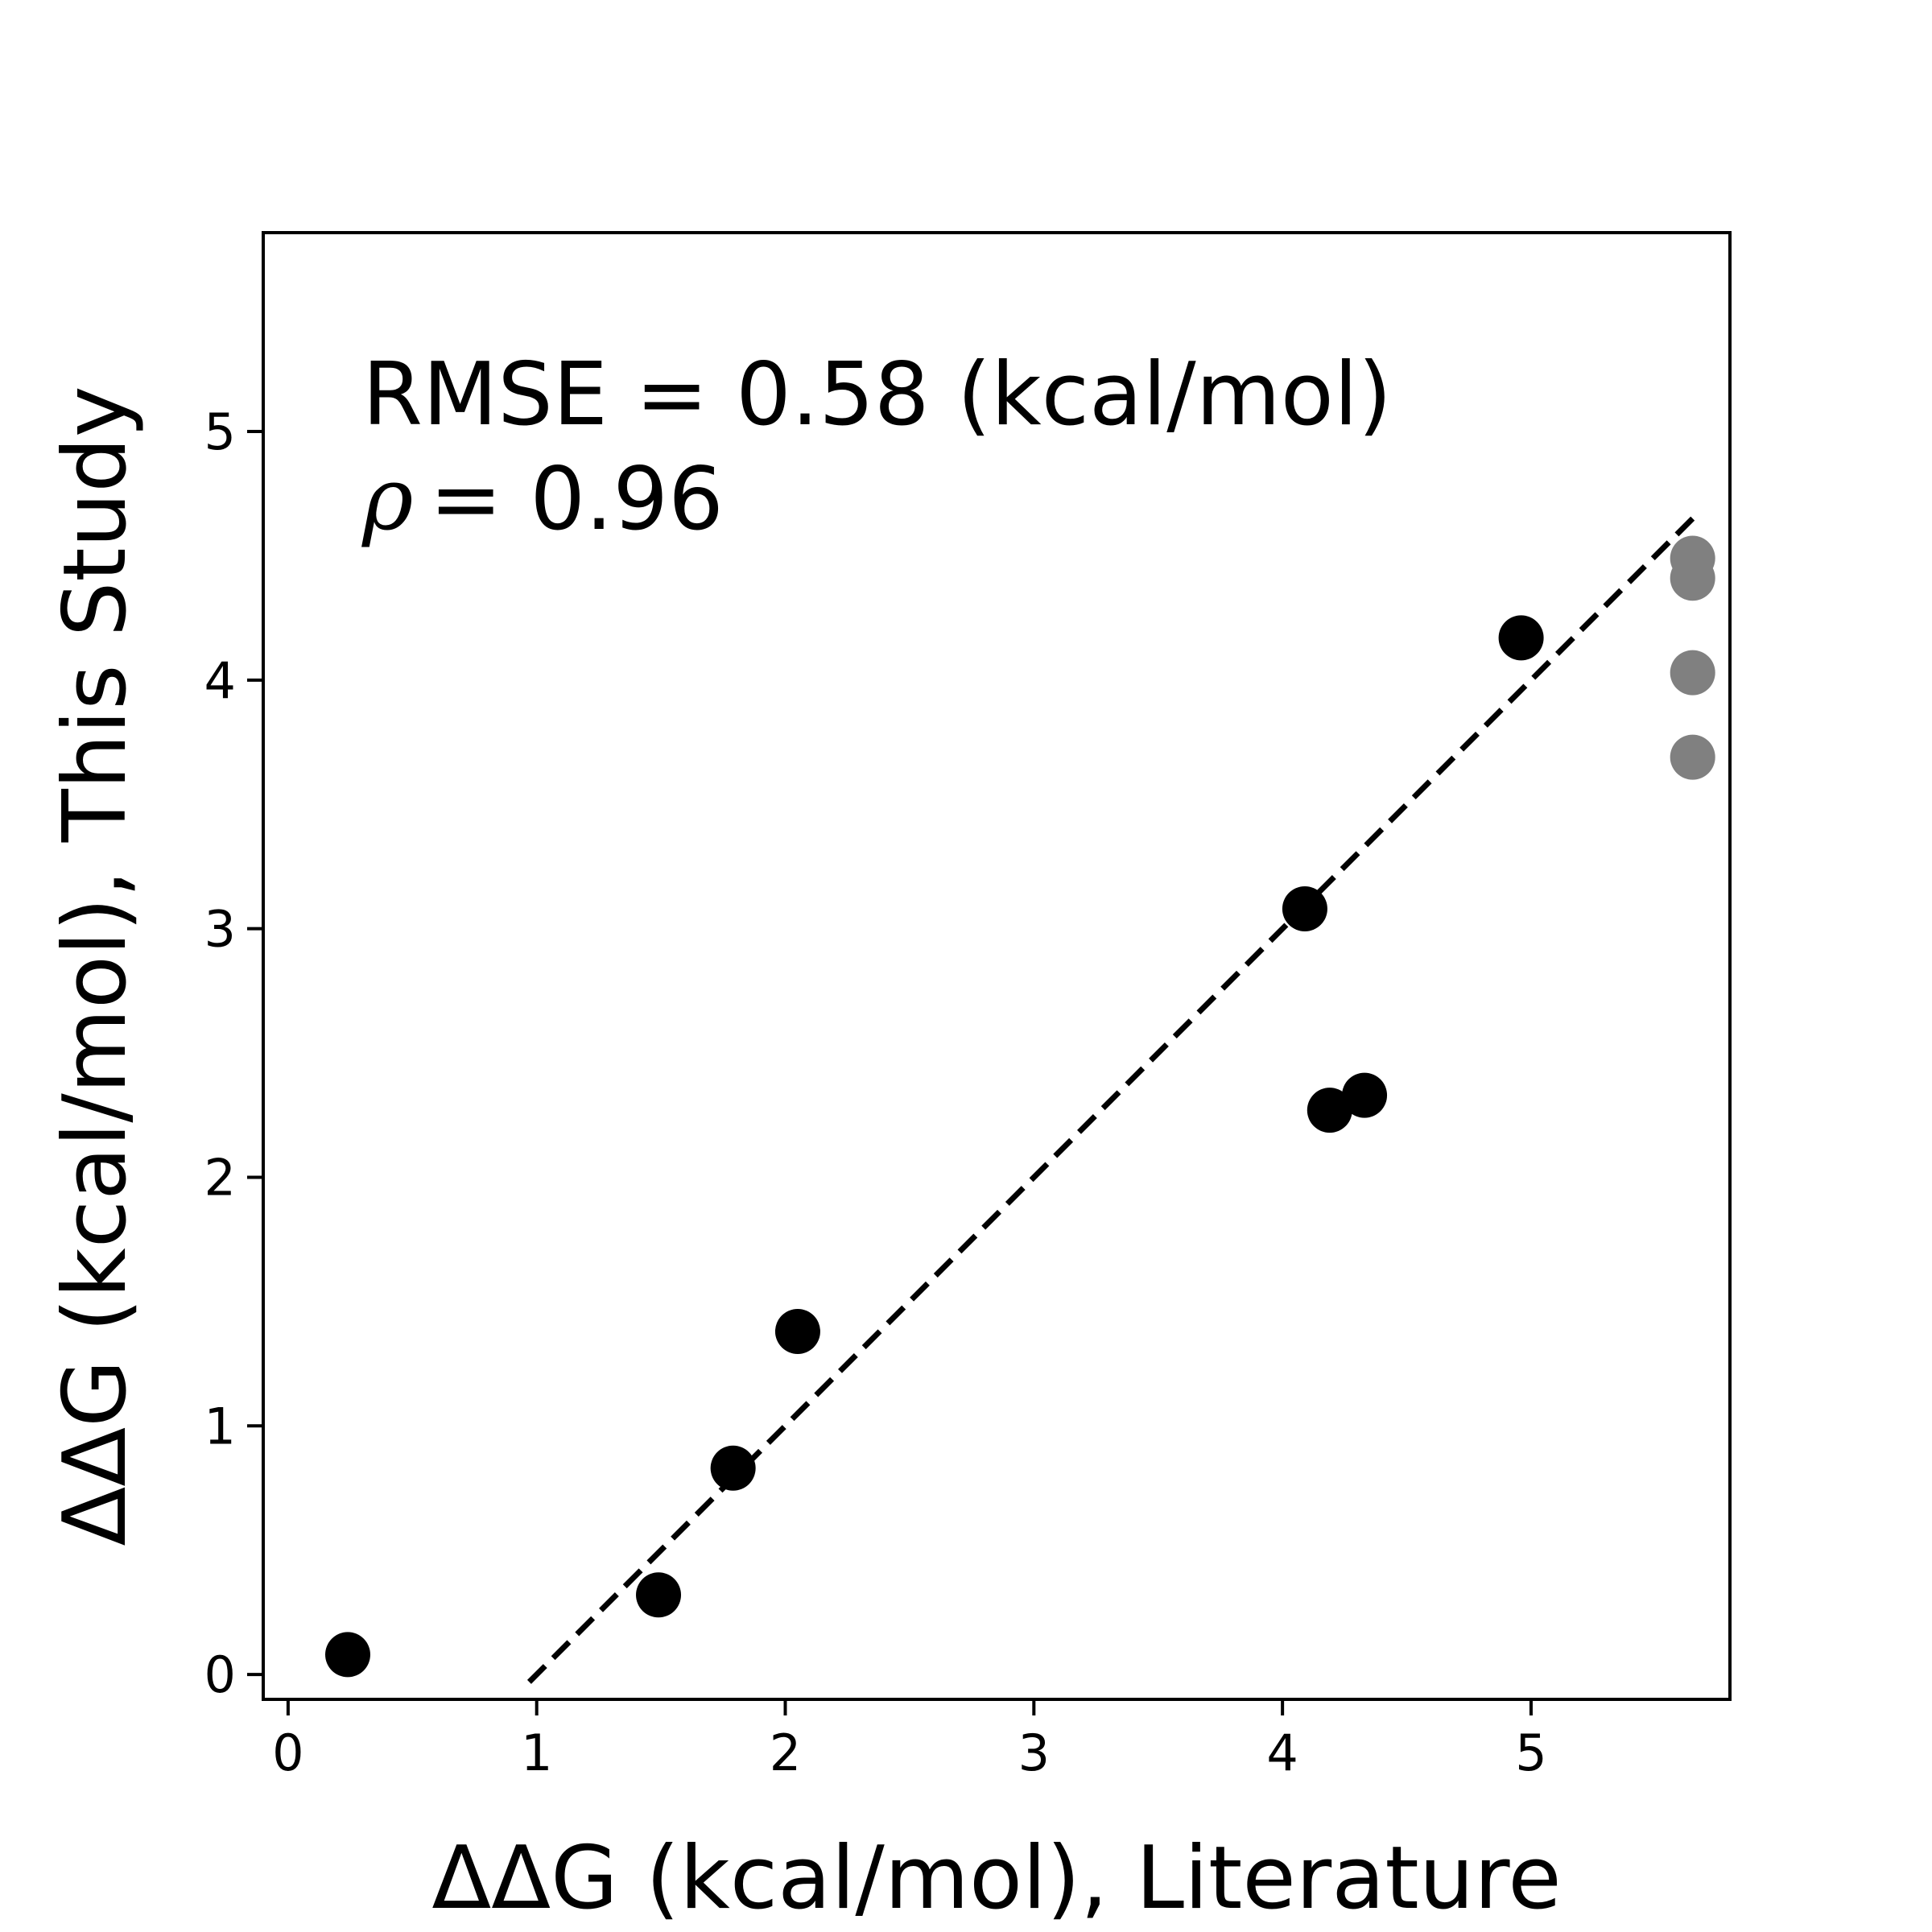  I want to click on y-tick-label-3: 3, so click(220, 929).